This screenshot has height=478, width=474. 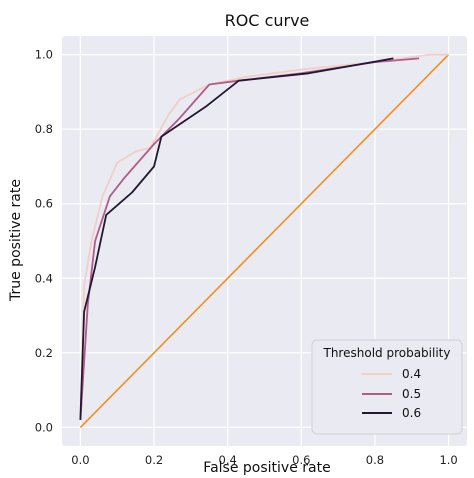 I want to click on x-tick-label: 1.0, so click(x=448, y=460).